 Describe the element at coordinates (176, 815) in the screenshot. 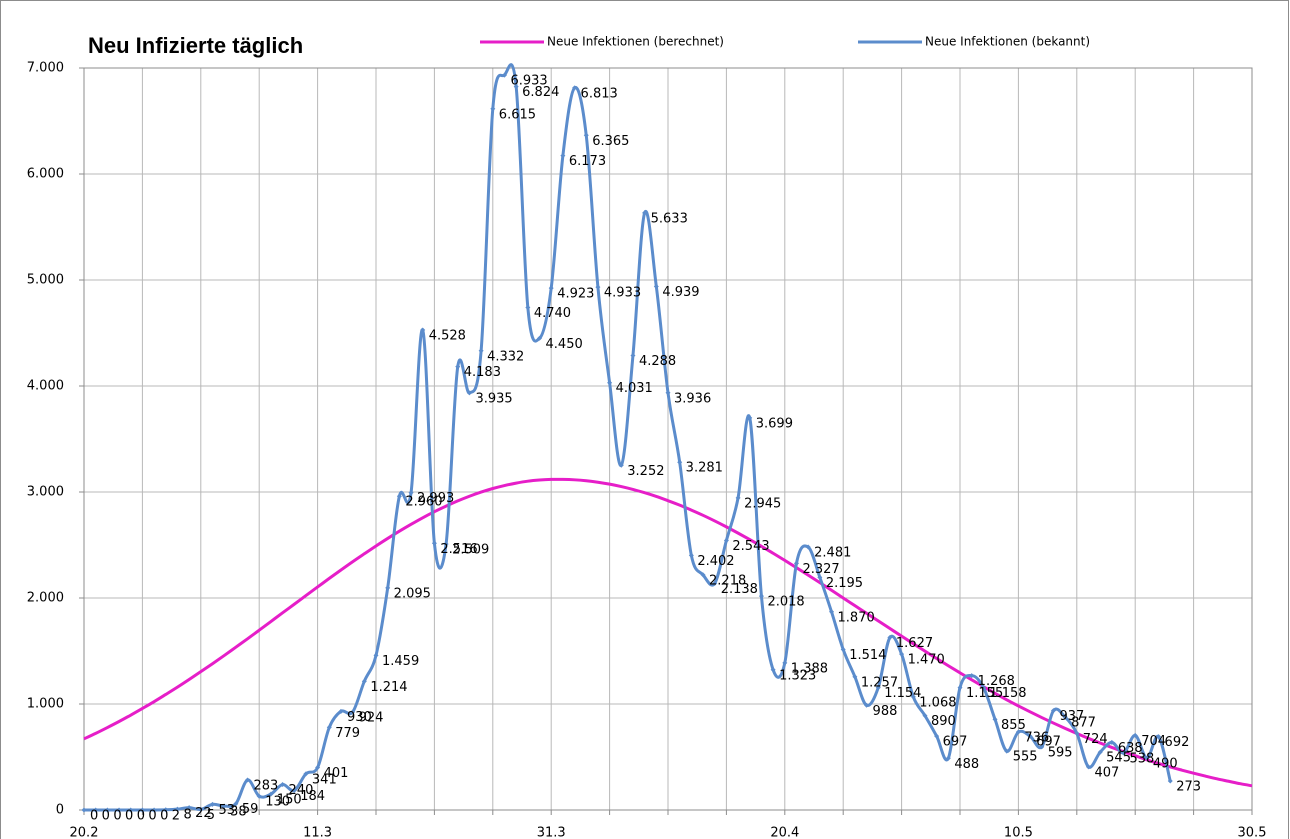

I see `data-label: 2` at that location.